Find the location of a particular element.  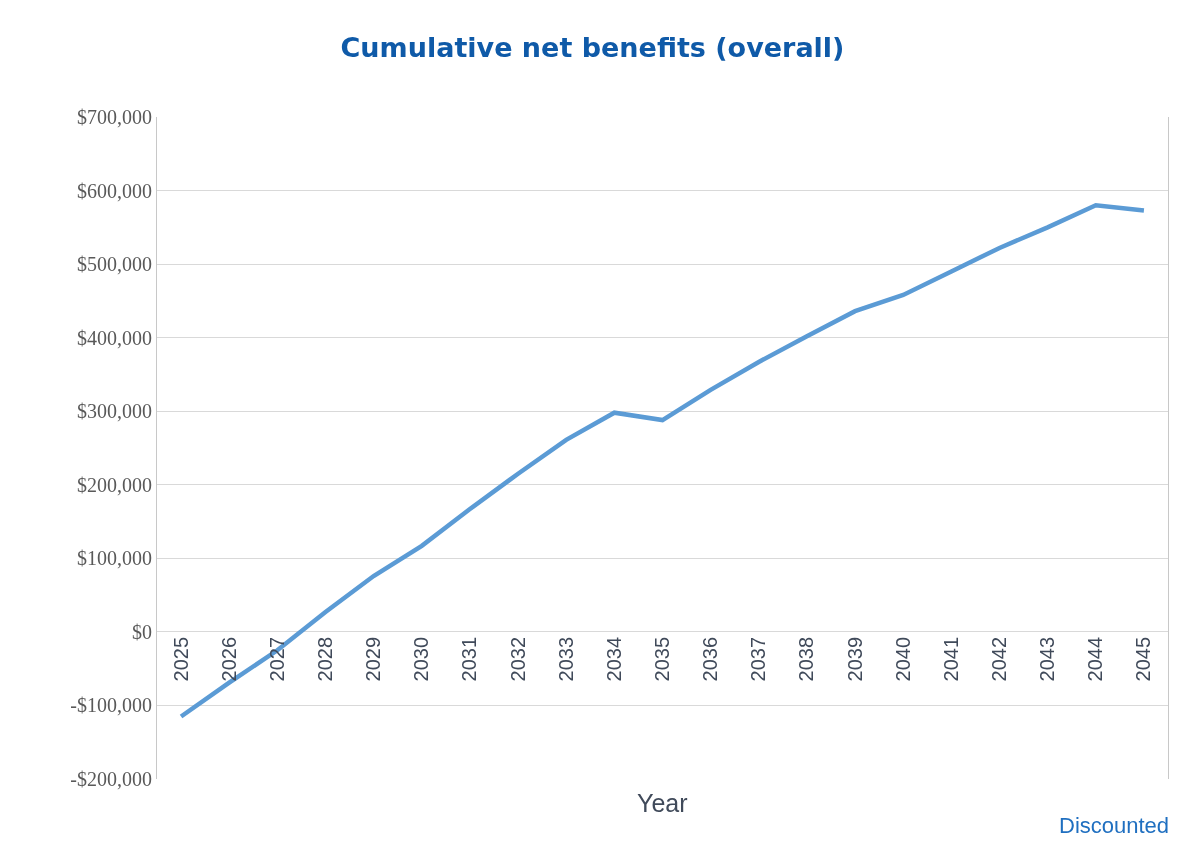

x-tick-label: 2039 is located at coordinates (854, 659).